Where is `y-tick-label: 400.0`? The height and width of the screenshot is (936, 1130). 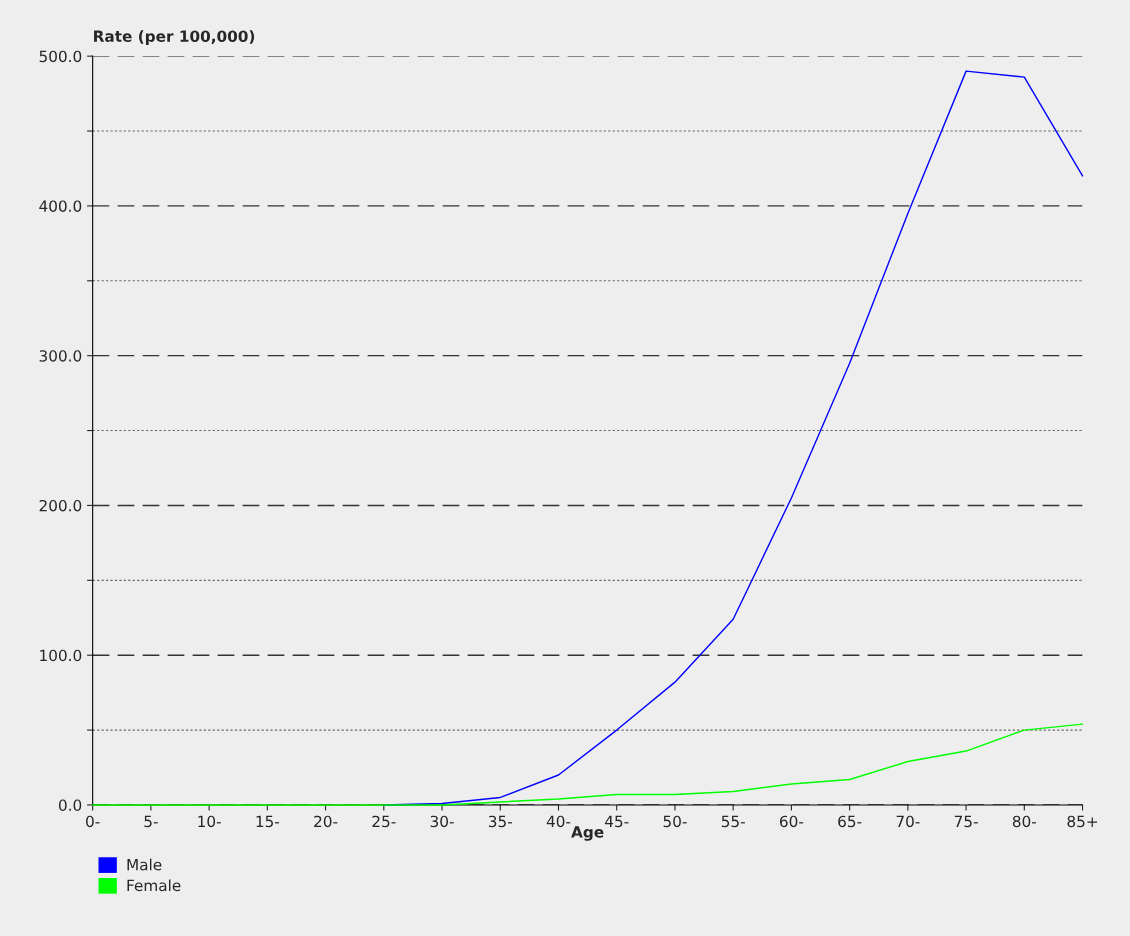
y-tick-label: 400.0 is located at coordinates (60, 206).